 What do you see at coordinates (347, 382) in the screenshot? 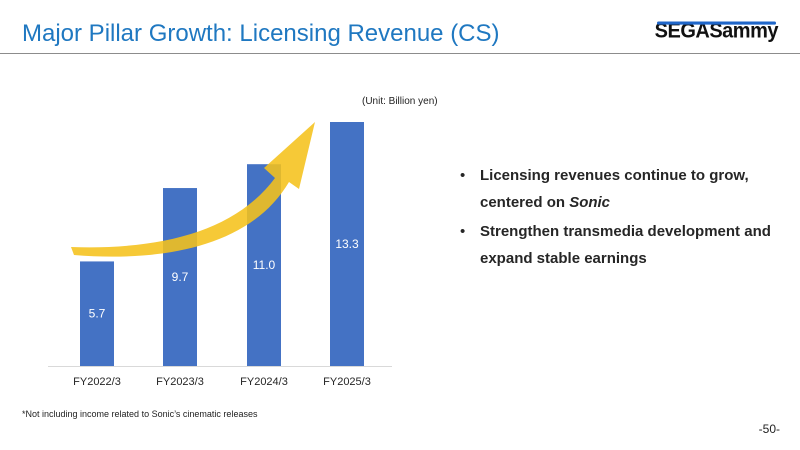
I see `x-tick-label: FY2025/3` at bounding box center [347, 382].